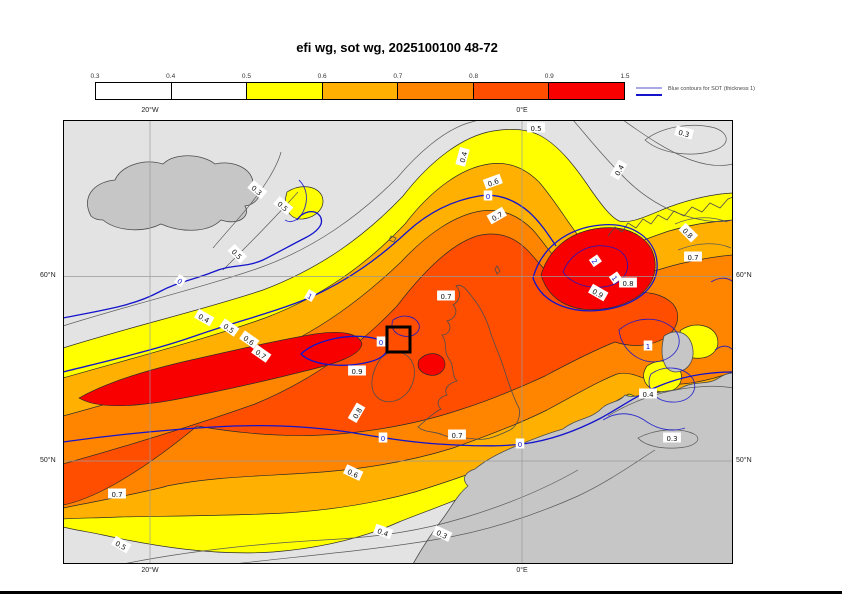 The width and height of the screenshot is (842, 596). What do you see at coordinates (644, 422) in the screenshot?
I see `sot-line-kattegat` at bounding box center [644, 422].